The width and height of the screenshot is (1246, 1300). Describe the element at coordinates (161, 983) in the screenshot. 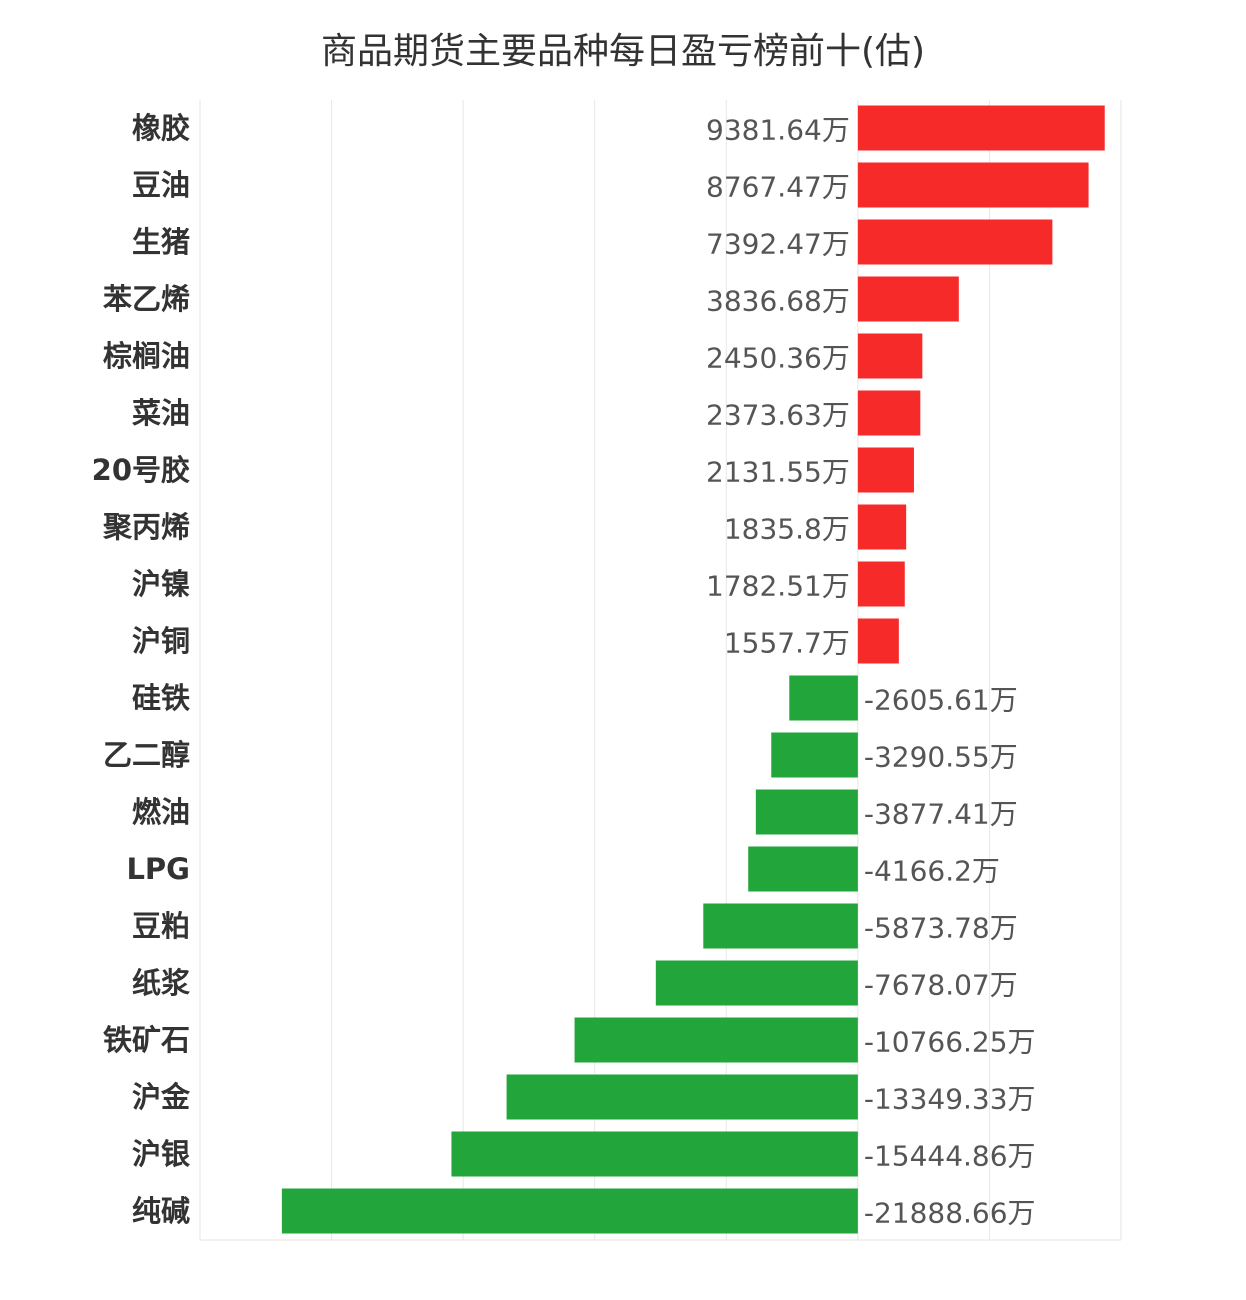

I see `category-label: 纸浆` at that location.